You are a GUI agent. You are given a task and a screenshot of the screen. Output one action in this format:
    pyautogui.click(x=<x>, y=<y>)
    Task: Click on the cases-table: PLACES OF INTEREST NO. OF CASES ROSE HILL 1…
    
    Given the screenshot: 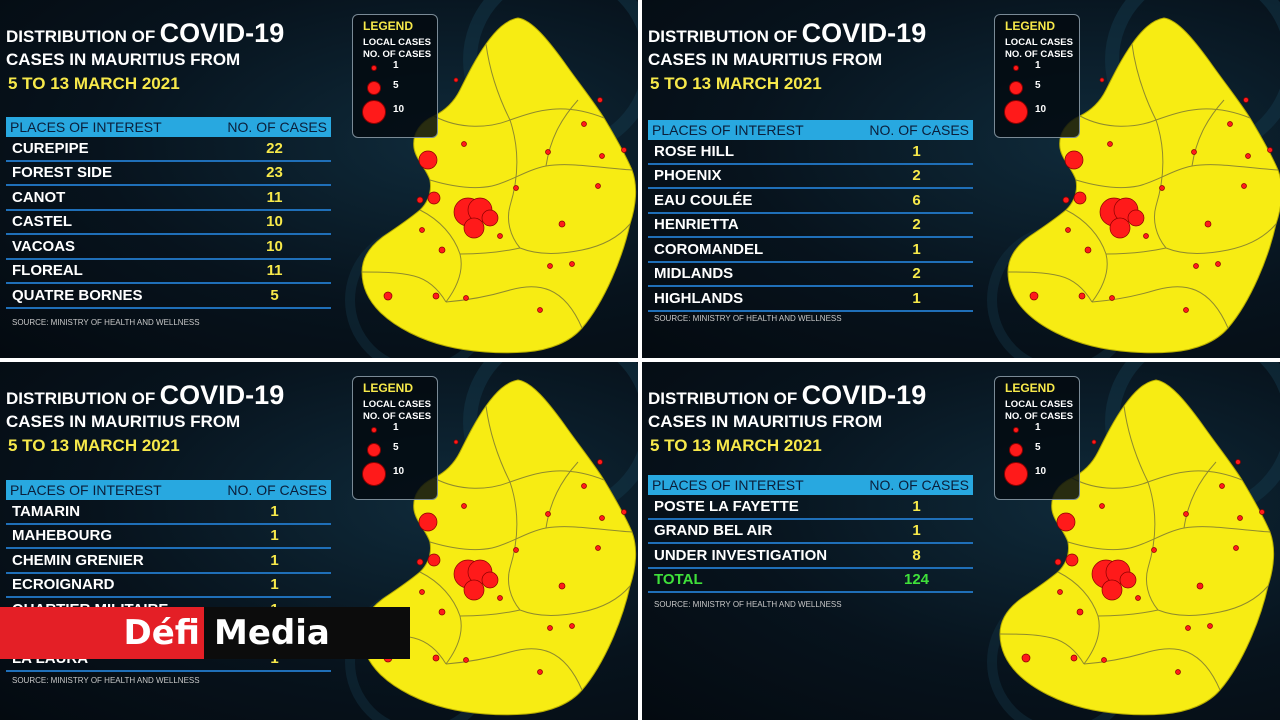 What is the action you would take?
    pyautogui.click(x=810, y=216)
    